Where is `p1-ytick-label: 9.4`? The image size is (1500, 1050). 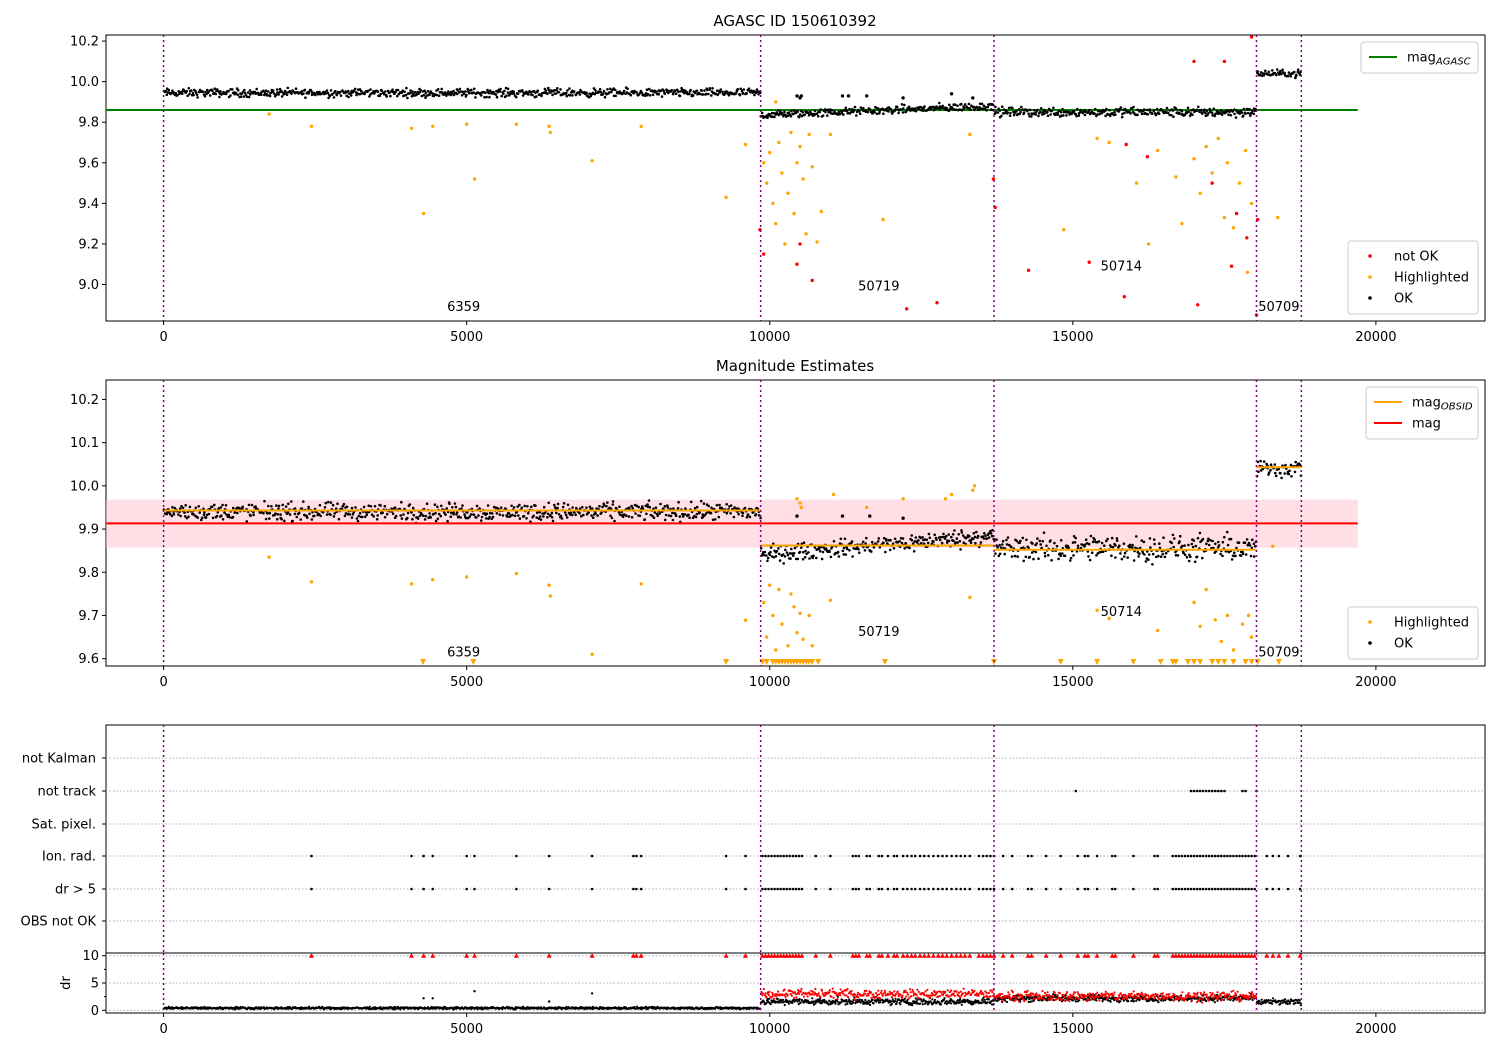
p1-ytick-label: 9.4 is located at coordinates (88, 204).